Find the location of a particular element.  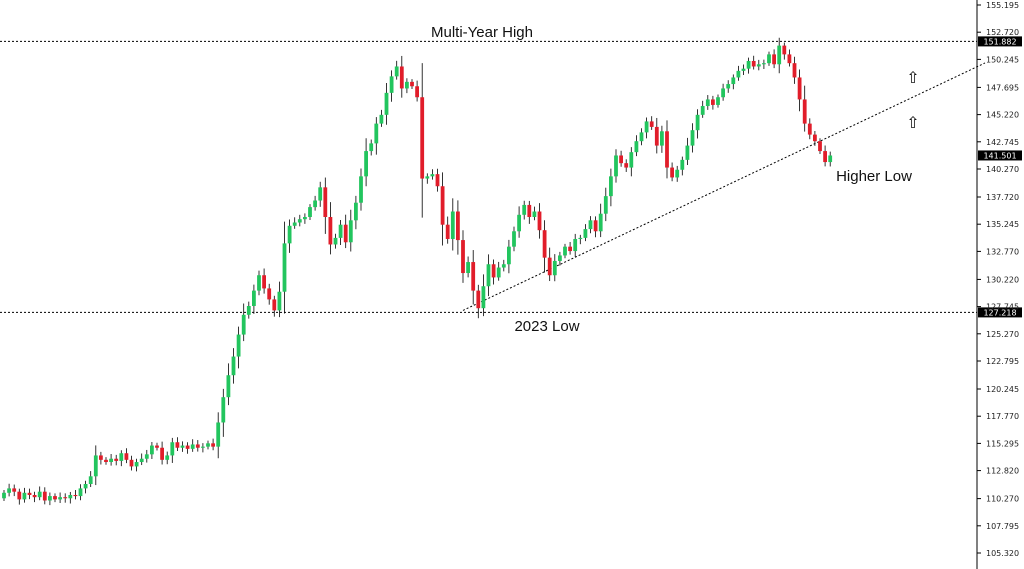

current-price-box is located at coordinates (1000, 155).